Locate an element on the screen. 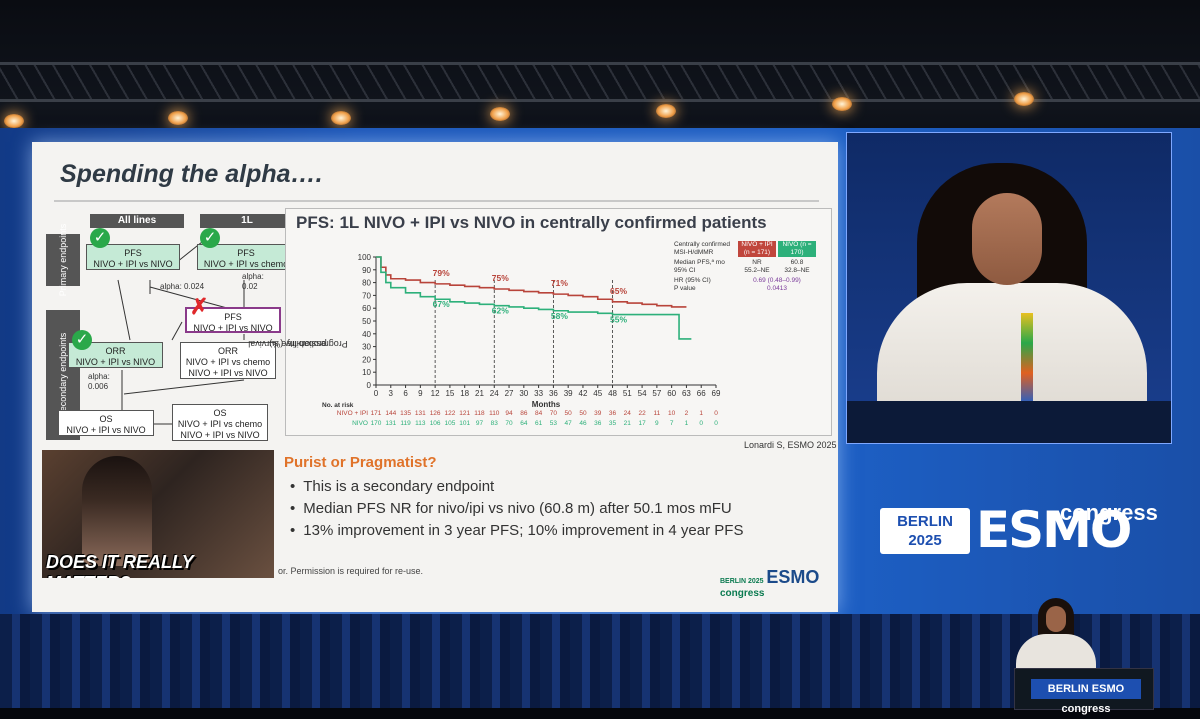 The height and width of the screenshot is (719, 1200). at-risk-value: 122 is located at coordinates (449, 413).